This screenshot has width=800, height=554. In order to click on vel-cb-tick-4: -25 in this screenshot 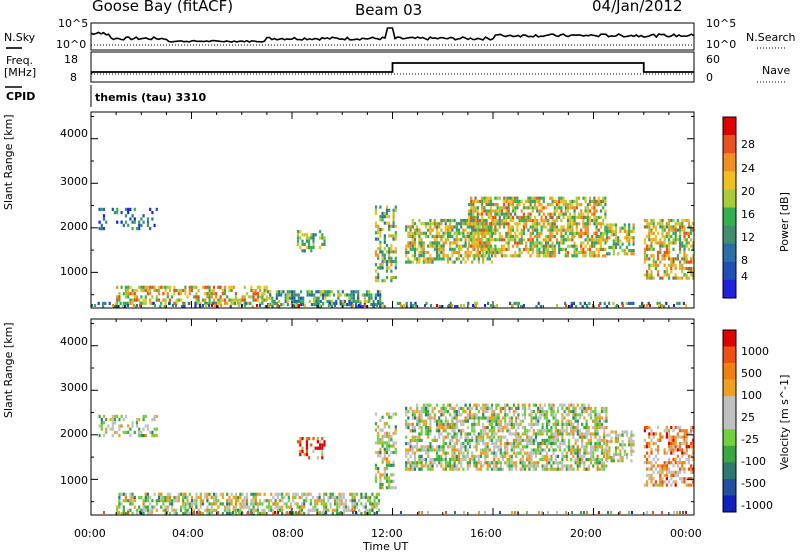, I will do `click(750, 439)`.